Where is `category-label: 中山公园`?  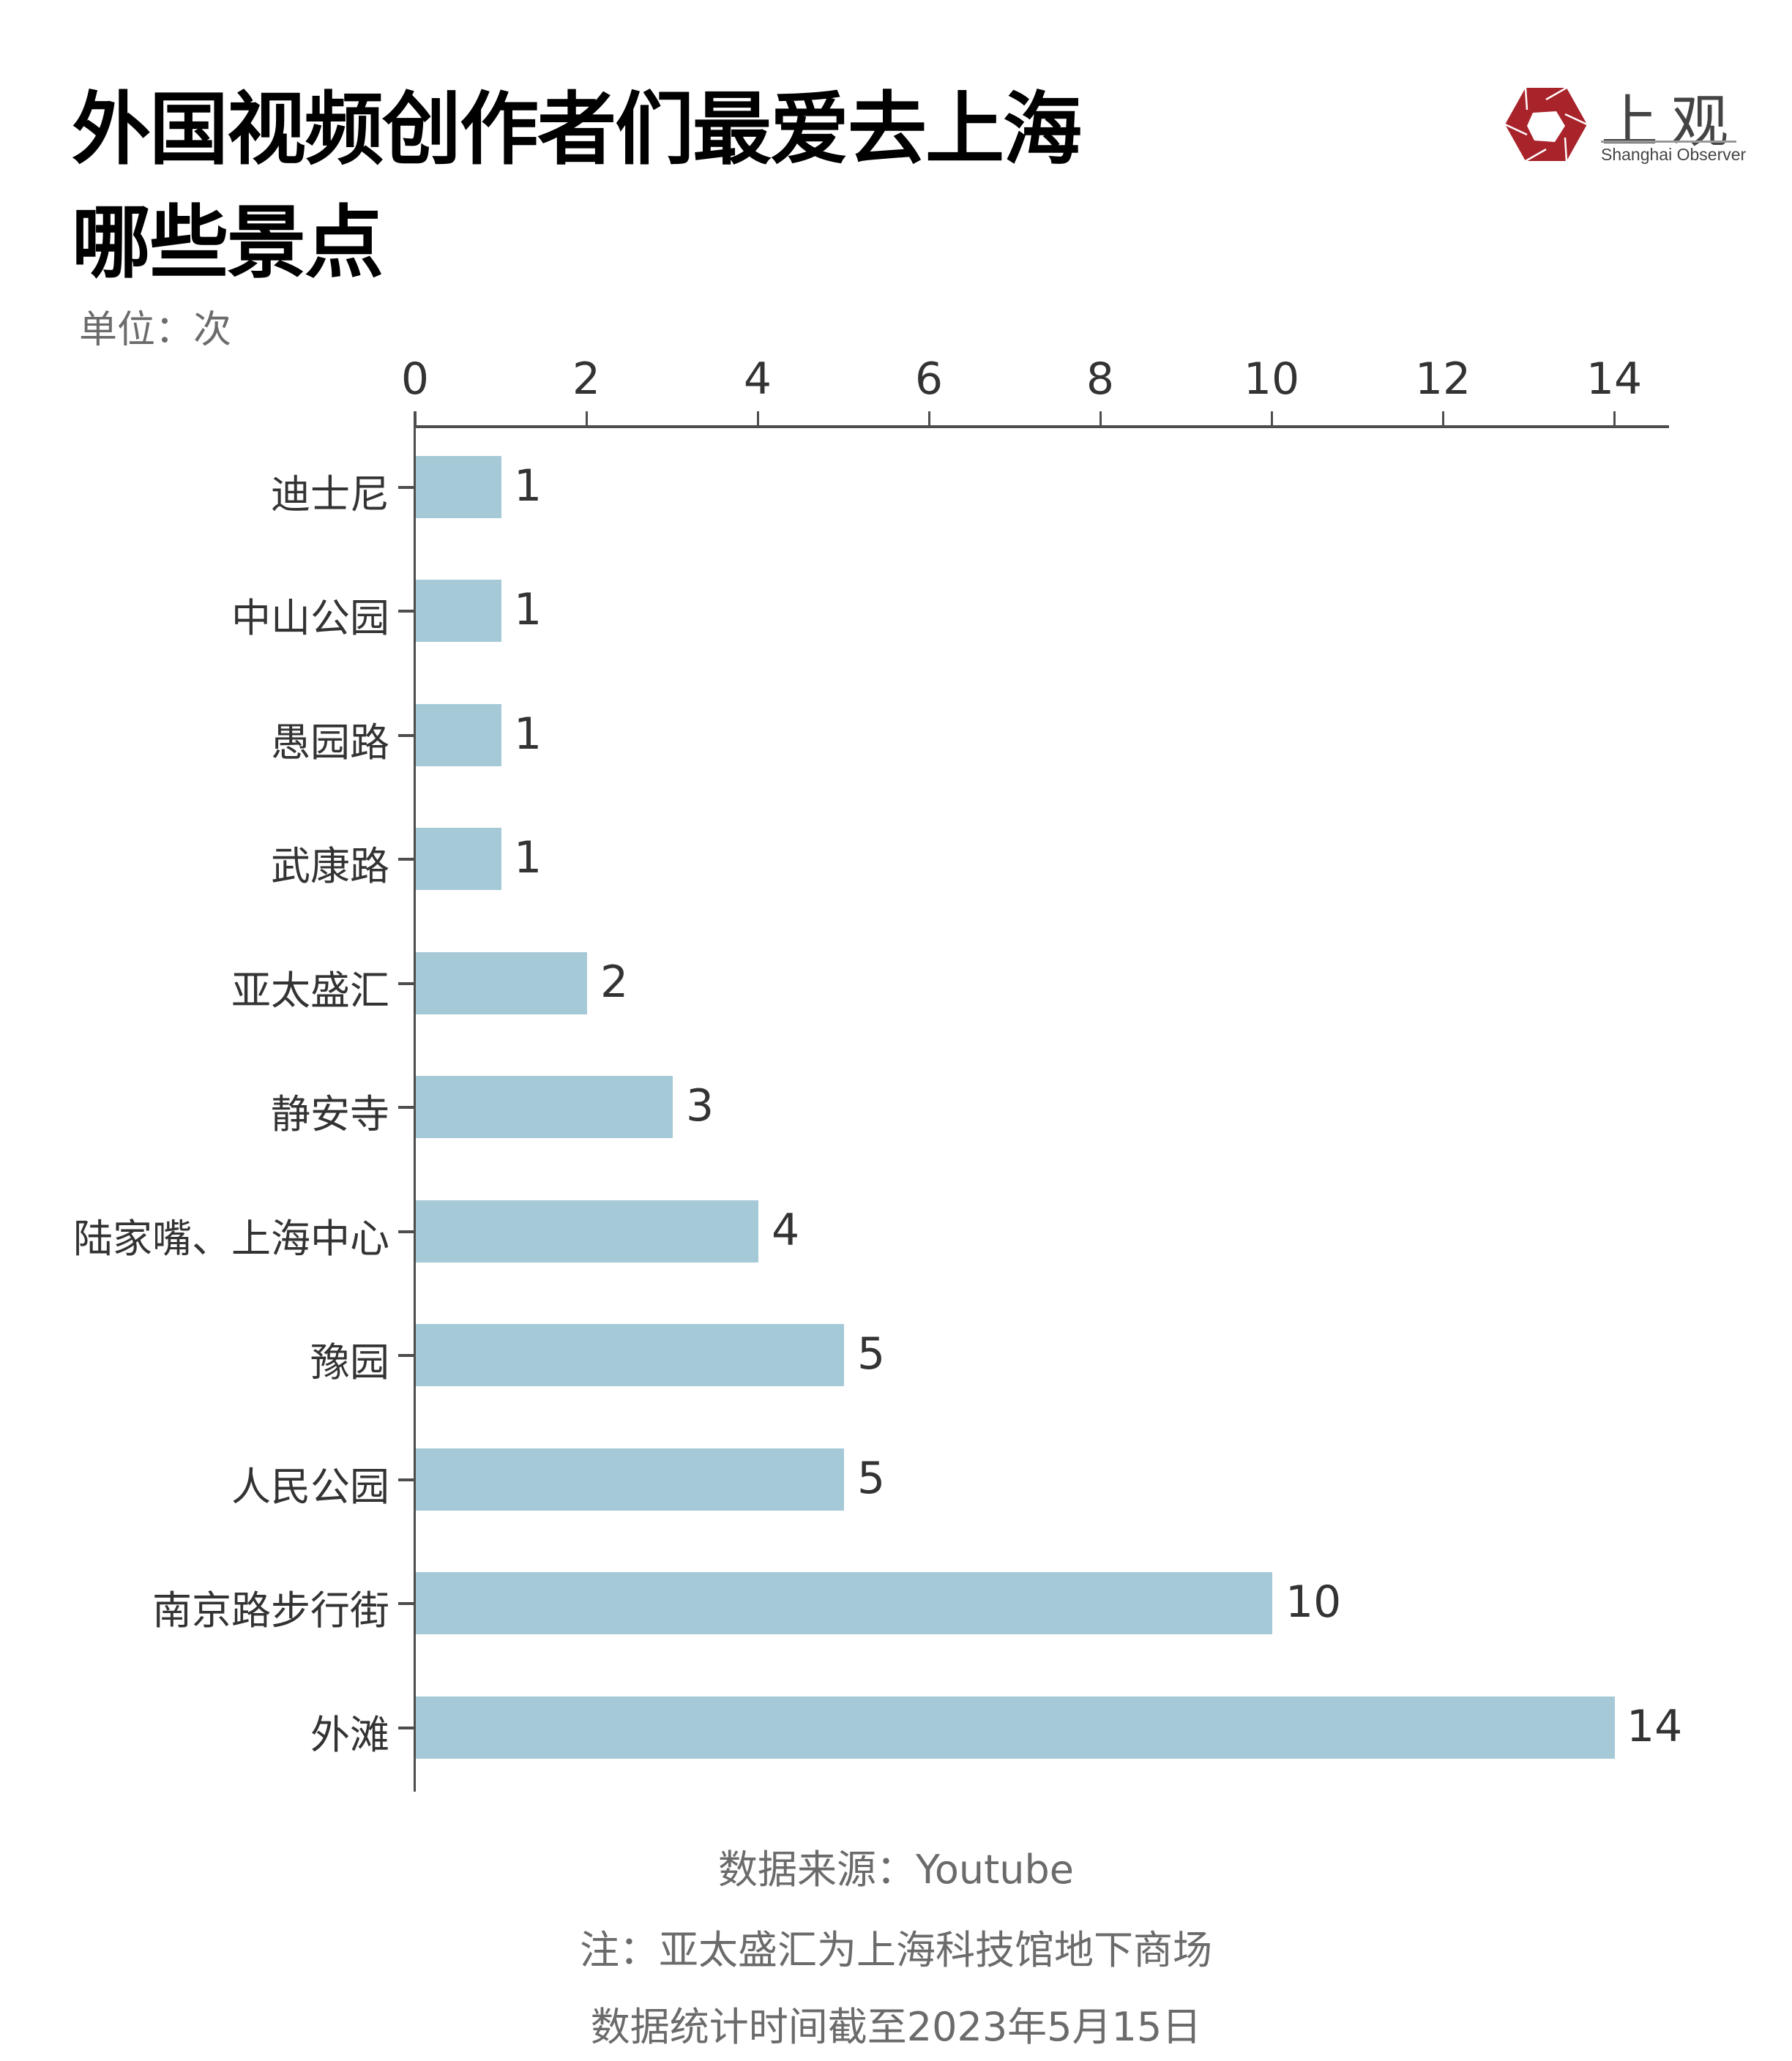 category-label: 中山公园 is located at coordinates (310, 618).